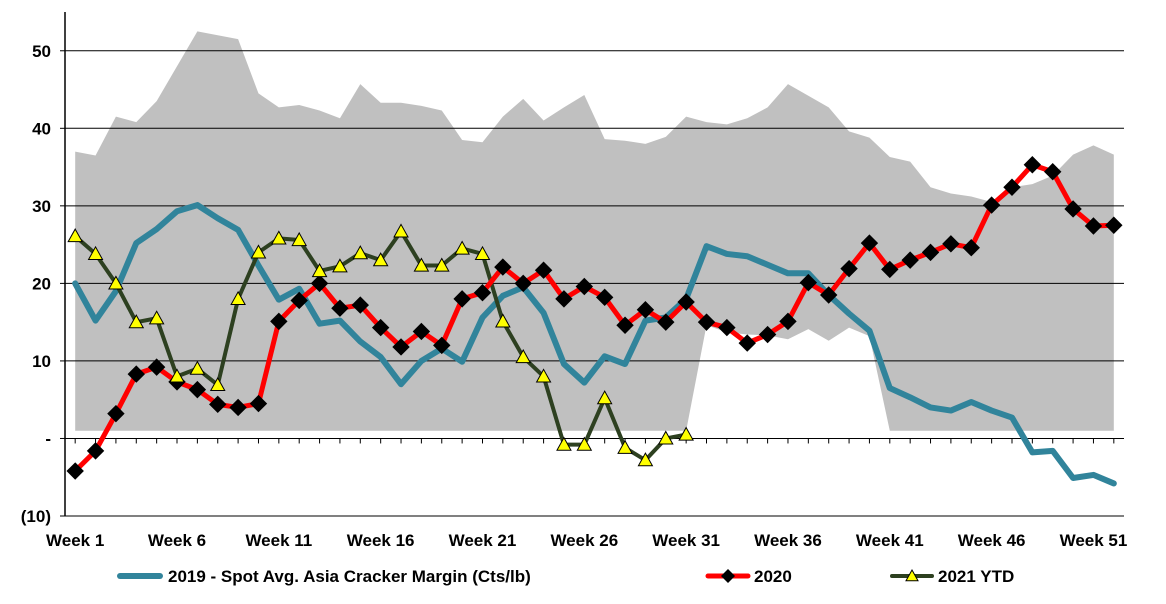 The height and width of the screenshot is (604, 1166). What do you see at coordinates (686, 540) in the screenshot?
I see `x-tick-label: Week 31` at bounding box center [686, 540].